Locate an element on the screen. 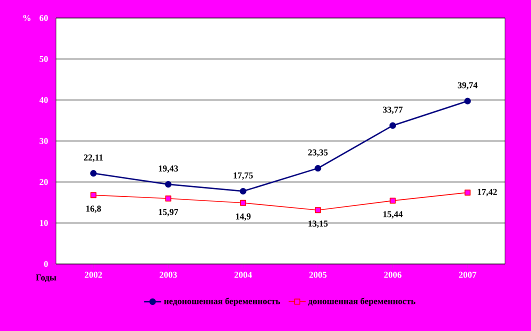 The image size is (531, 331). data-label: 15,44 is located at coordinates (393, 215).